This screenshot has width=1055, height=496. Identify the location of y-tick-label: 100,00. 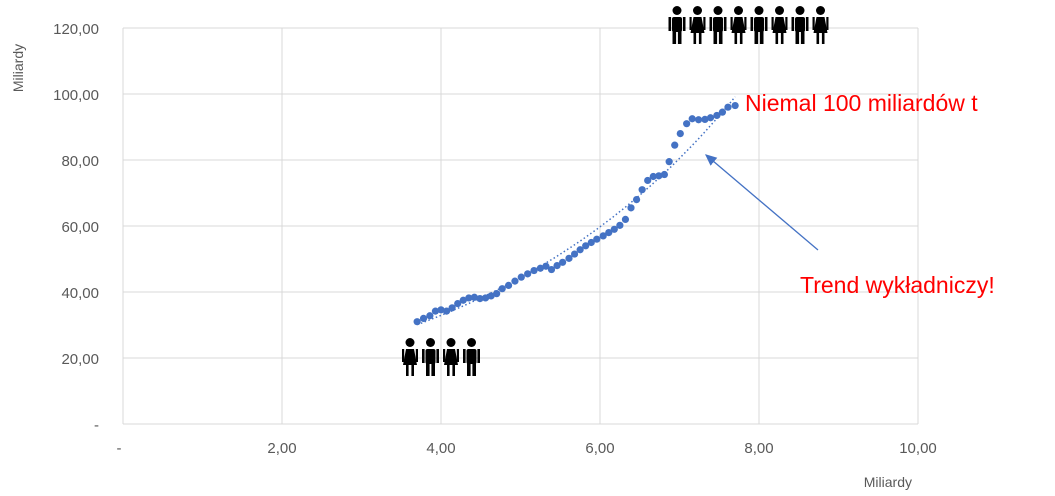
(76, 95).